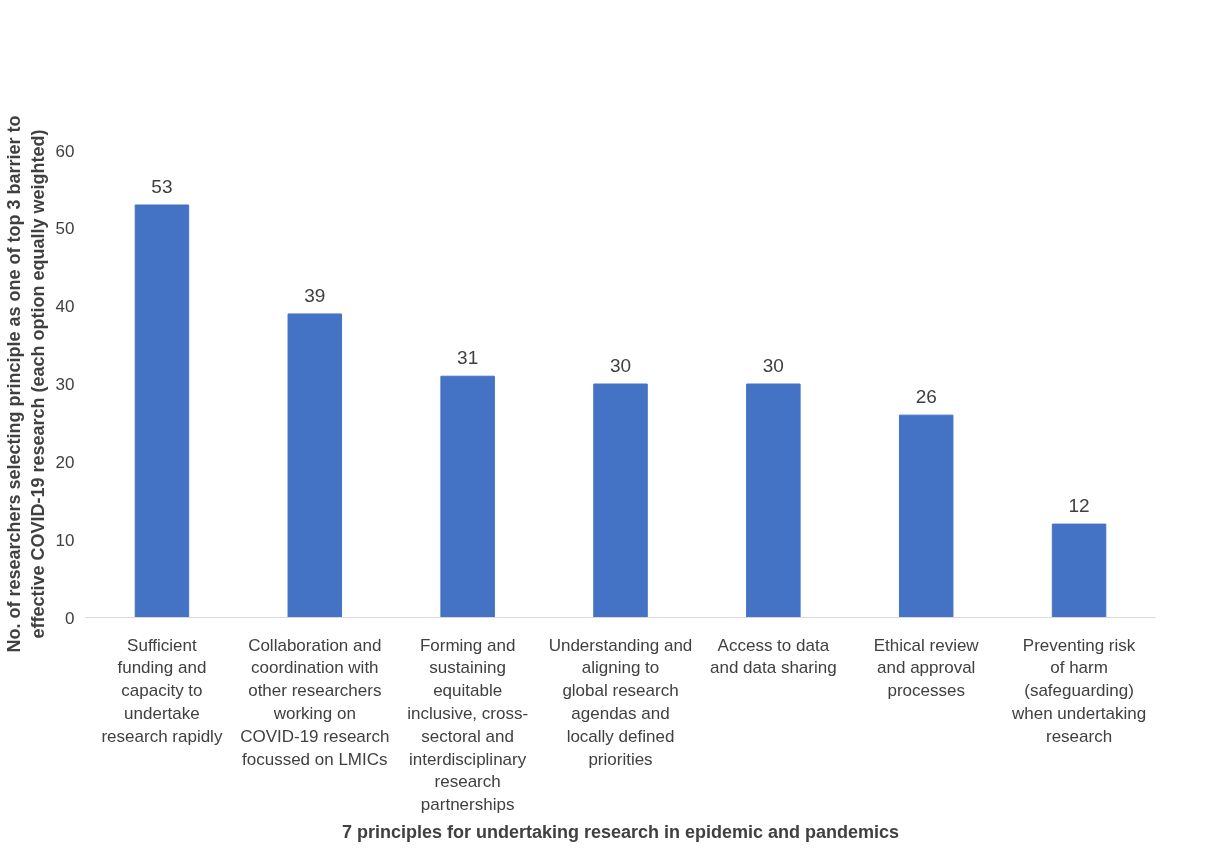 Image resolution: width=1231 pixels, height=850 pixels. I want to click on x-tick-label: Access to data and data sharing, so click(773, 656).